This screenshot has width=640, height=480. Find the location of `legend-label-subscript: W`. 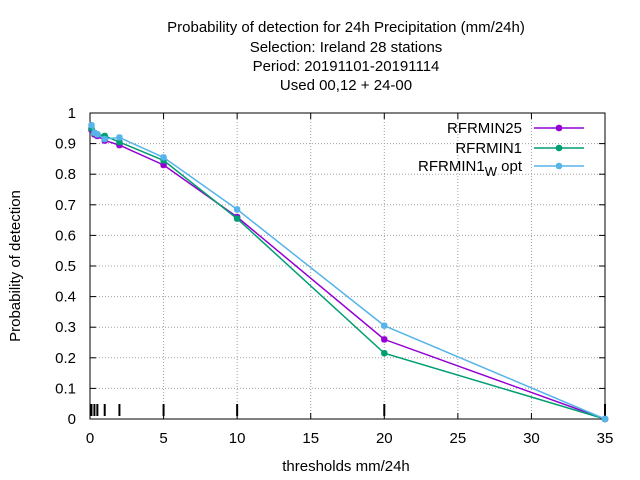

legend-label-subscript: W is located at coordinates (491, 171).